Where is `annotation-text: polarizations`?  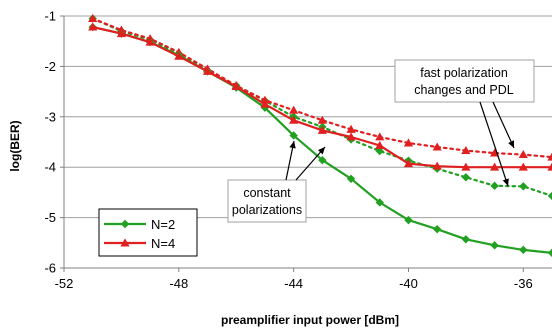
annotation-text: polarizations is located at coordinates (267, 210).